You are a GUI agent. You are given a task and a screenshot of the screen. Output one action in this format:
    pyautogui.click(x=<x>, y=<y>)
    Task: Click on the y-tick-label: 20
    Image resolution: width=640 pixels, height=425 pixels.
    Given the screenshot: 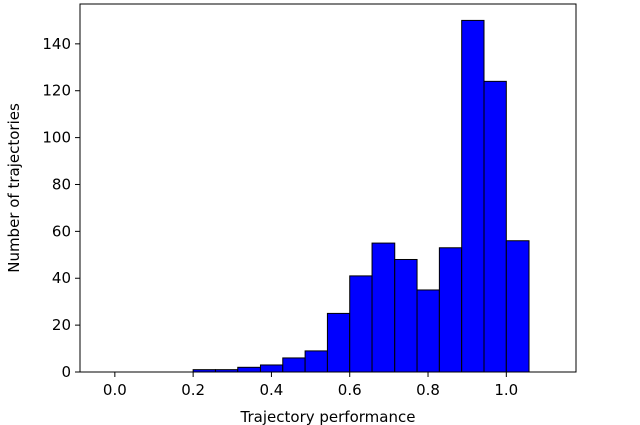 What is the action you would take?
    pyautogui.click(x=61, y=325)
    